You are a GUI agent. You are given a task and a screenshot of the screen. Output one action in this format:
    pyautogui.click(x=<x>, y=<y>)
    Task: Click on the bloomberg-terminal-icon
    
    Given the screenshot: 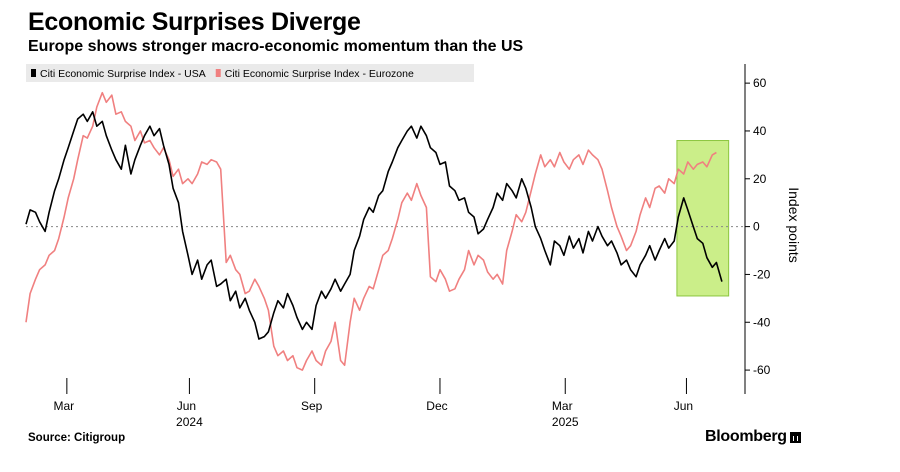 What is the action you would take?
    pyautogui.click(x=795, y=437)
    